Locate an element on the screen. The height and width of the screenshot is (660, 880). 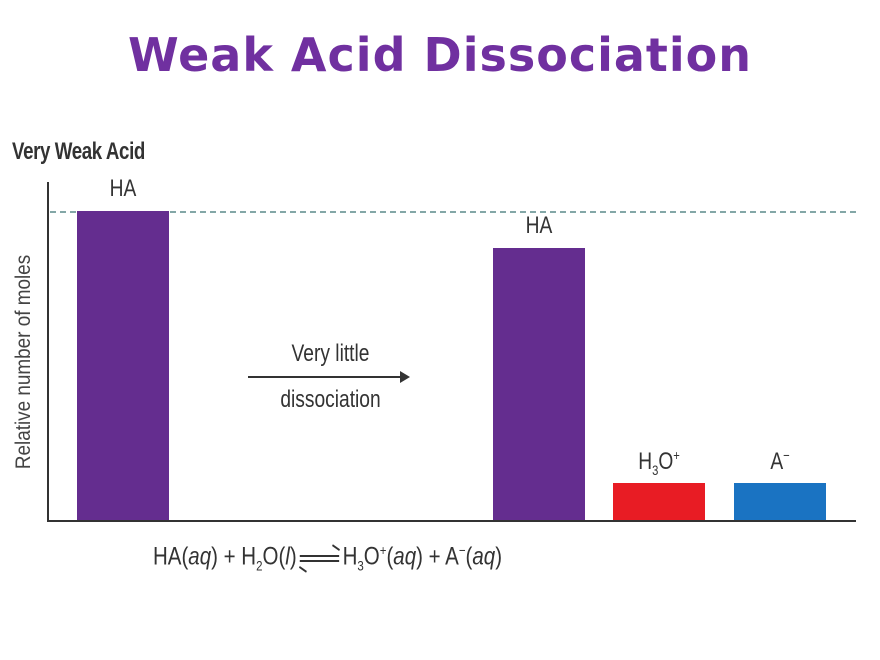
x-axis is located at coordinates (451, 521).